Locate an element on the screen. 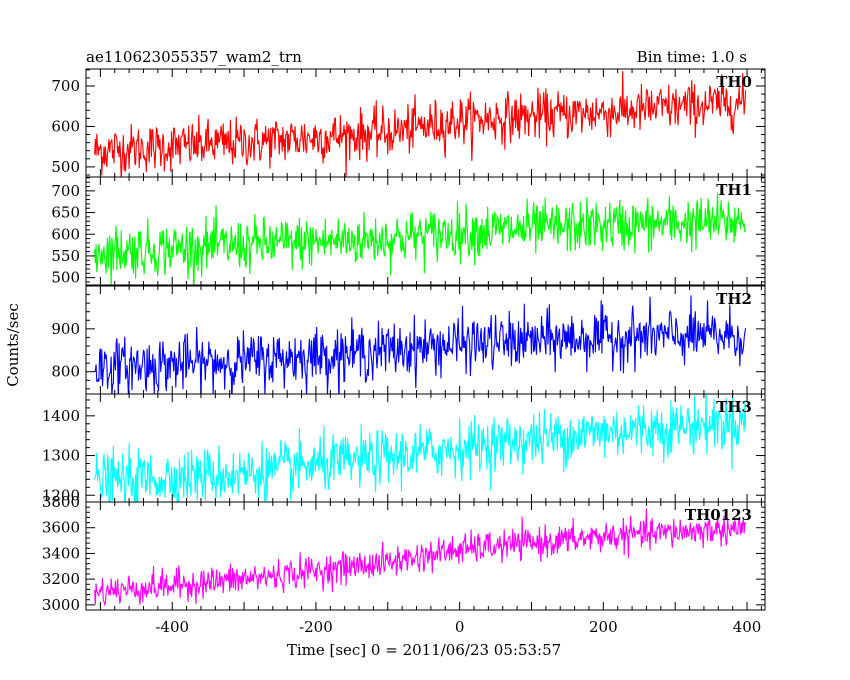 The height and width of the screenshot is (680, 850). panel-frame-th0123 is located at coordinates (425, 556).